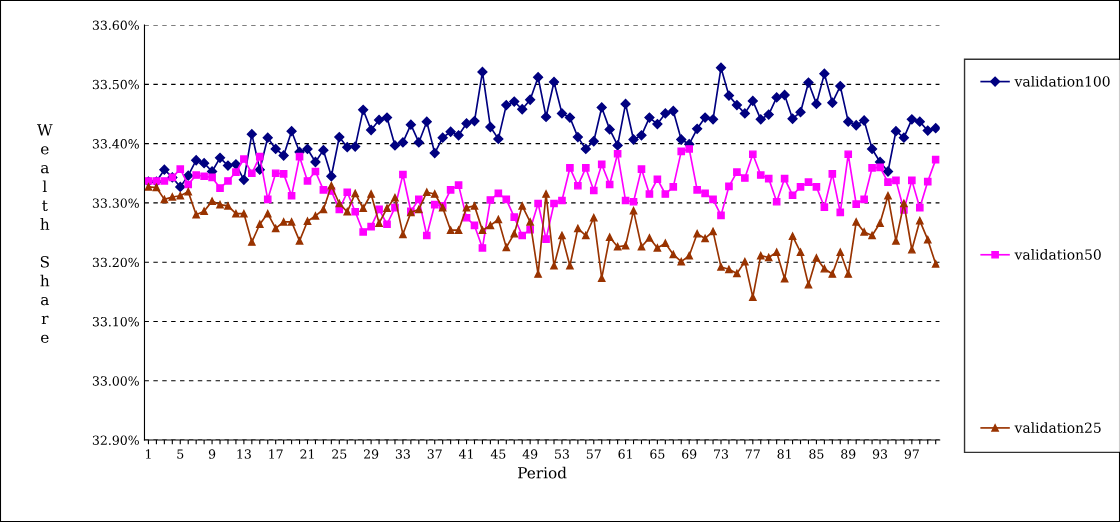 The image size is (1120, 522). What do you see at coordinates (784, 454) in the screenshot?
I see `x-tick-label: 81` at bounding box center [784, 454].